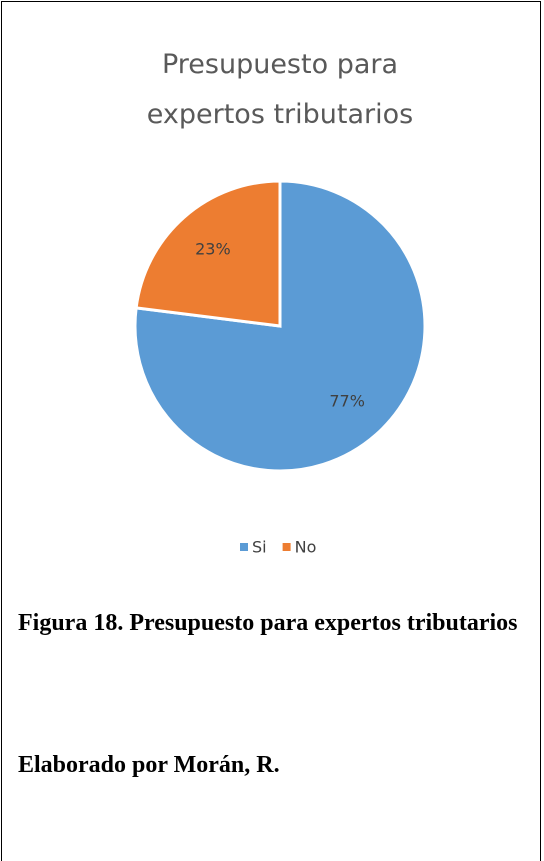 The image size is (544, 861). What do you see at coordinates (213, 248) in the screenshot?
I see `data-label: 23%` at bounding box center [213, 248].